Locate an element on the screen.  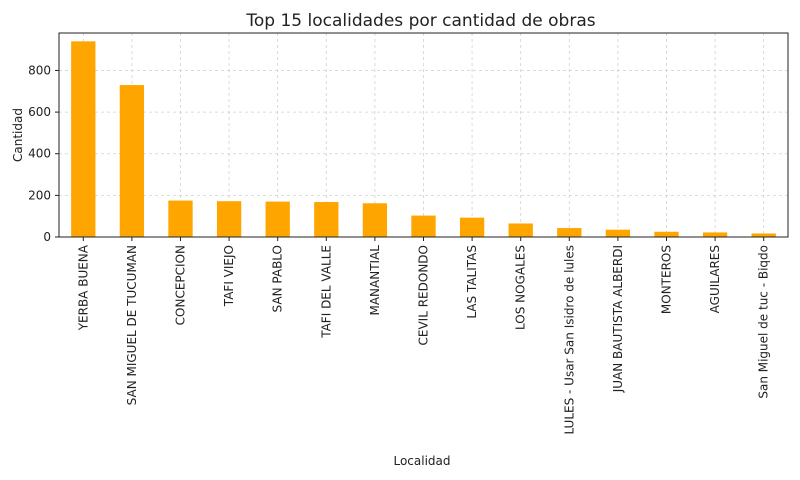
y-tick-label: 0 is located at coordinates (47, 237).